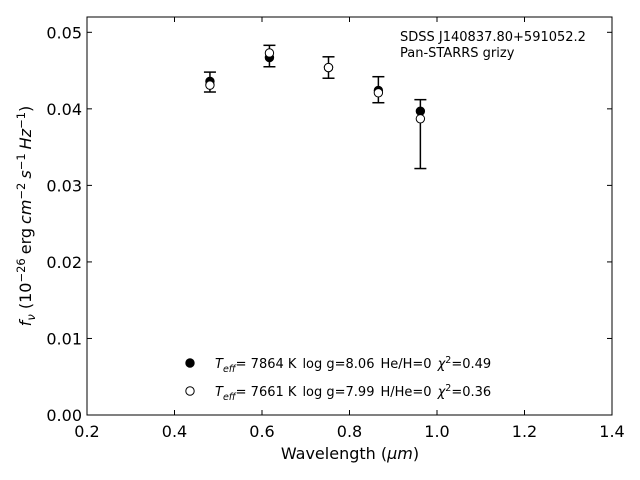 The width and height of the screenshot is (640, 480). Describe the element at coordinates (420, 111) in the screenshot. I see `model-point-filled` at that location.